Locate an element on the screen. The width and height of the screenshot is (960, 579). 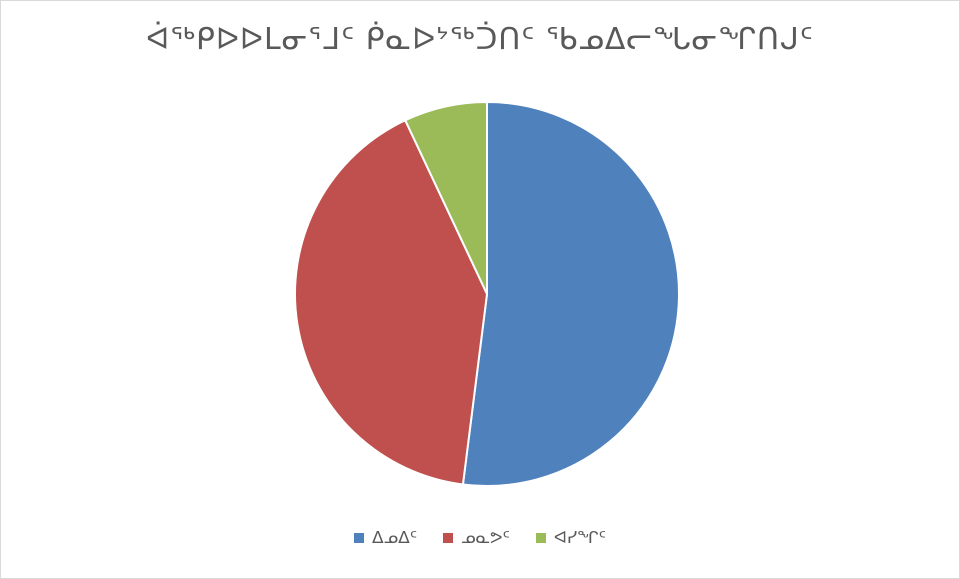
legend-label: ᐃᓄᐃᑦ is located at coordinates (395, 538).